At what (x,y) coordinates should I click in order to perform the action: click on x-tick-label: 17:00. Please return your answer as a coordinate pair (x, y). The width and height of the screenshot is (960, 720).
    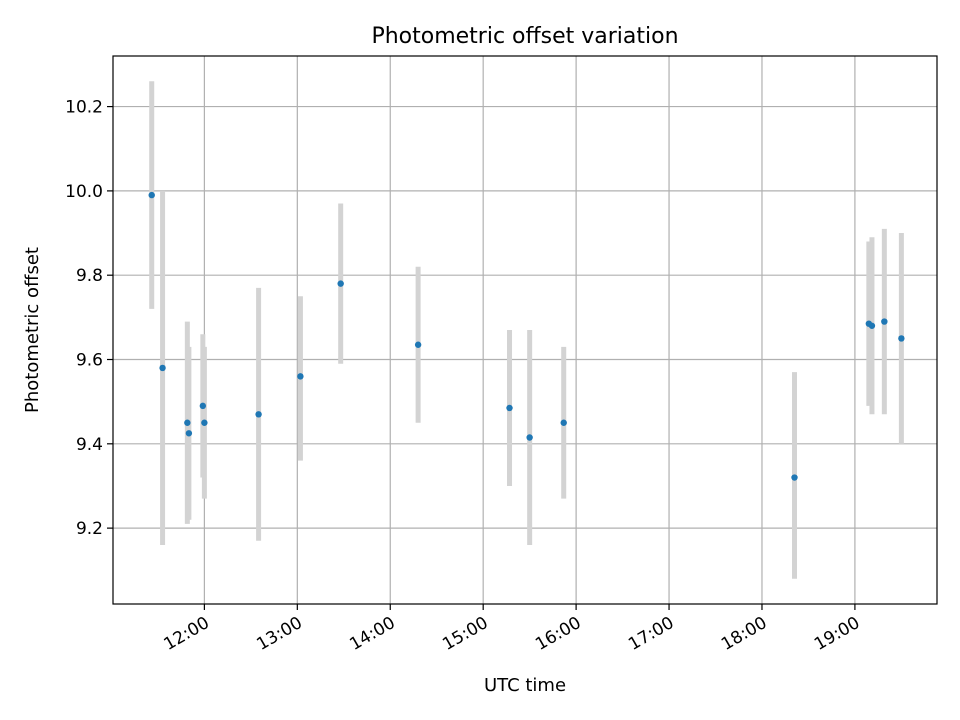
    Looking at the image, I should click on (651, 634).